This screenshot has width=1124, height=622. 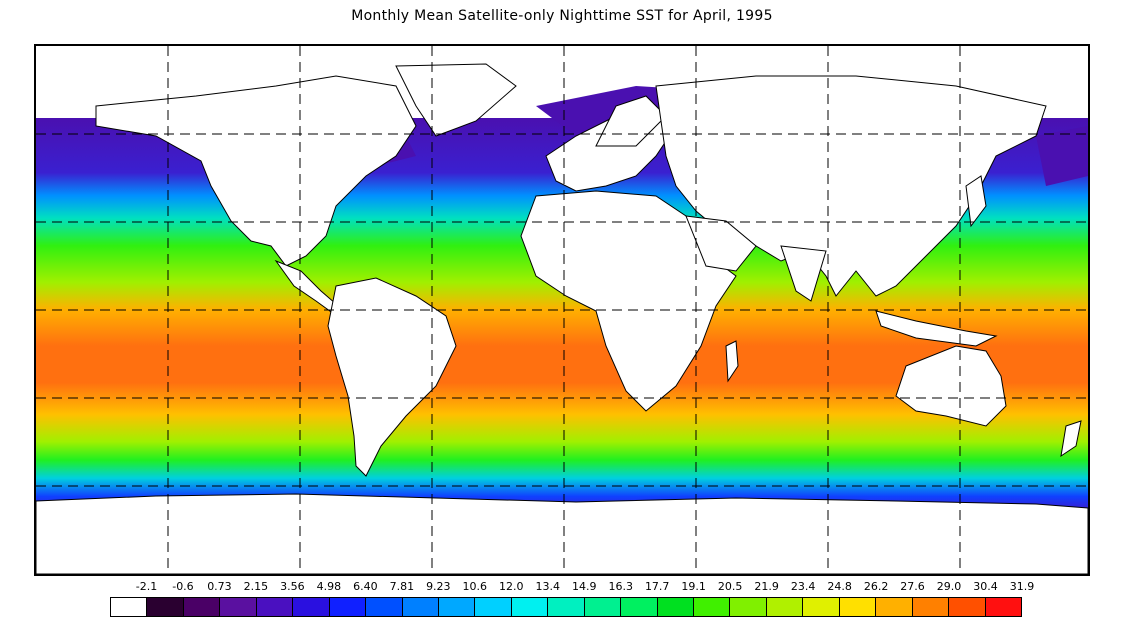 What do you see at coordinates (456, 100) in the screenshot?
I see `greenland` at bounding box center [456, 100].